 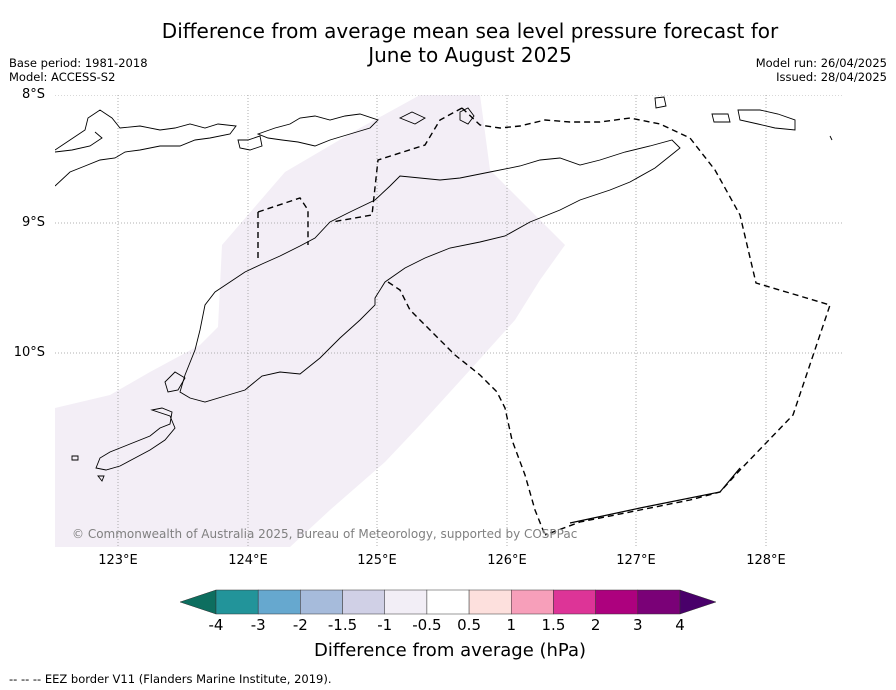 I want to click on lon-label-123e: 123°E, so click(x=118, y=560).